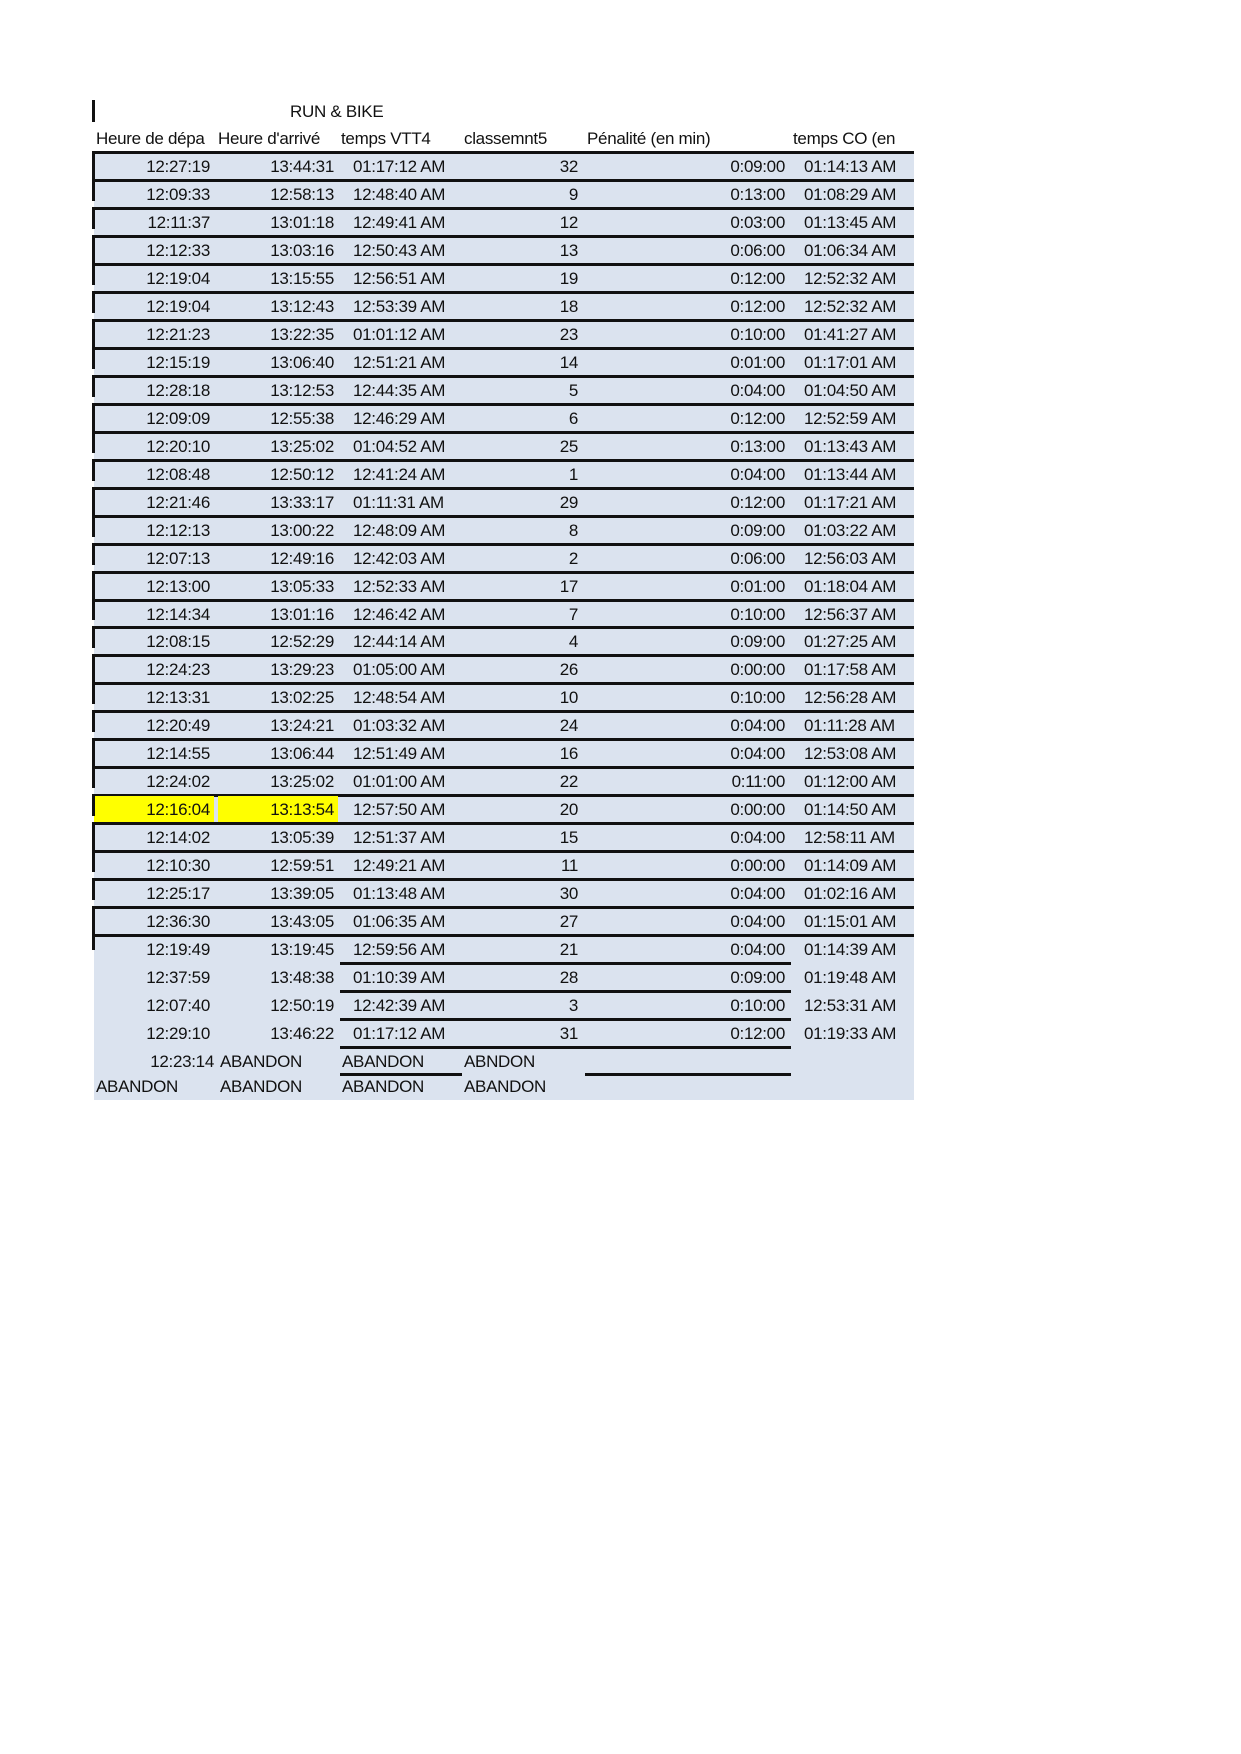 This screenshot has height=1754, width=1241. Describe the element at coordinates (399, 390) in the screenshot. I see `cell-temps-vtt: 12:44:35 AM` at that location.